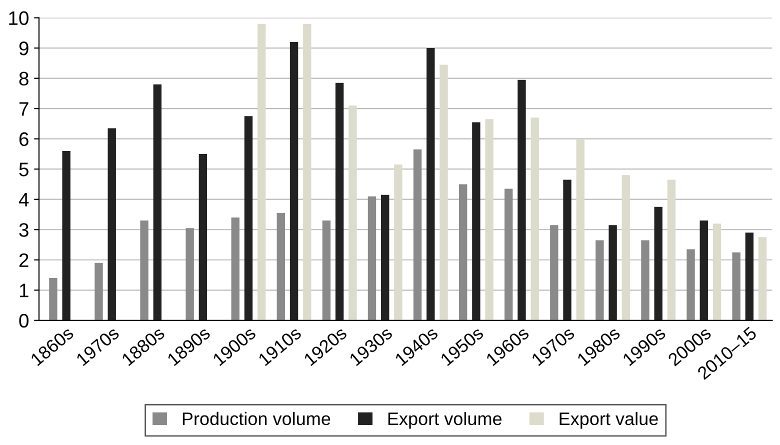 The height and width of the screenshot is (445, 780). What do you see at coordinates (23, 49) in the screenshot?
I see `y-tick-label: 9` at bounding box center [23, 49].